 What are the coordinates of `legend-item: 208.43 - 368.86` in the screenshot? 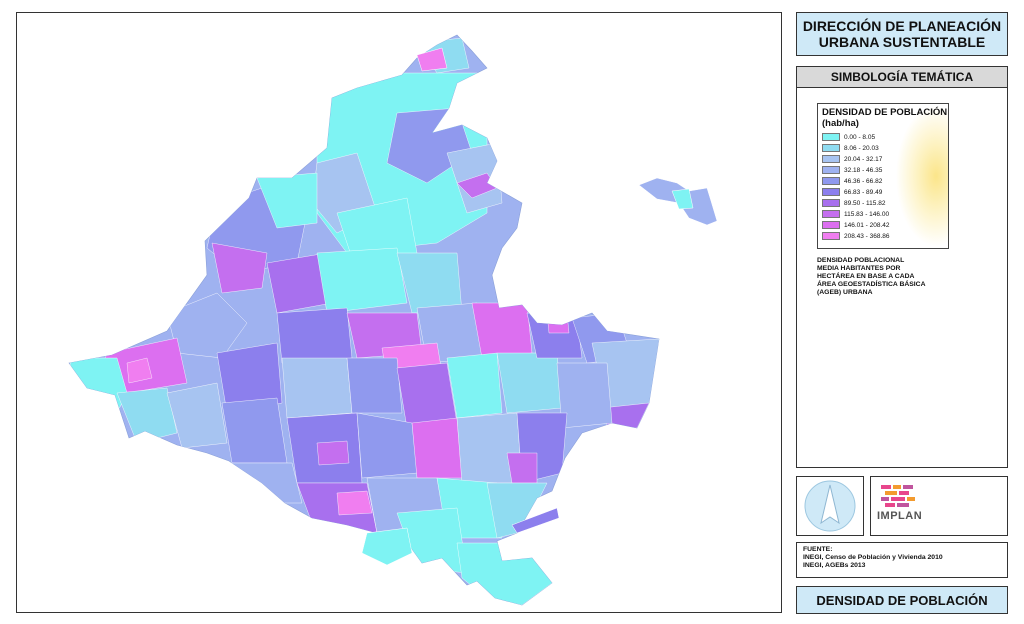 It's located at (856, 236).